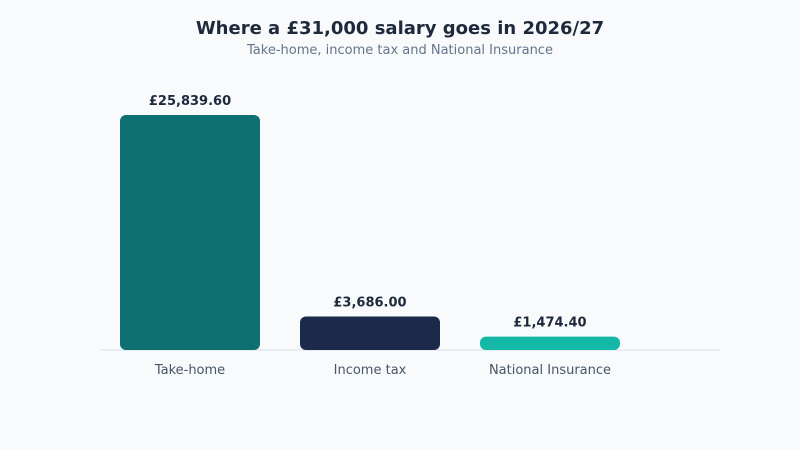 The height and width of the screenshot is (450, 800). I want to click on category-label-income-tax: Income tax, so click(370, 370).